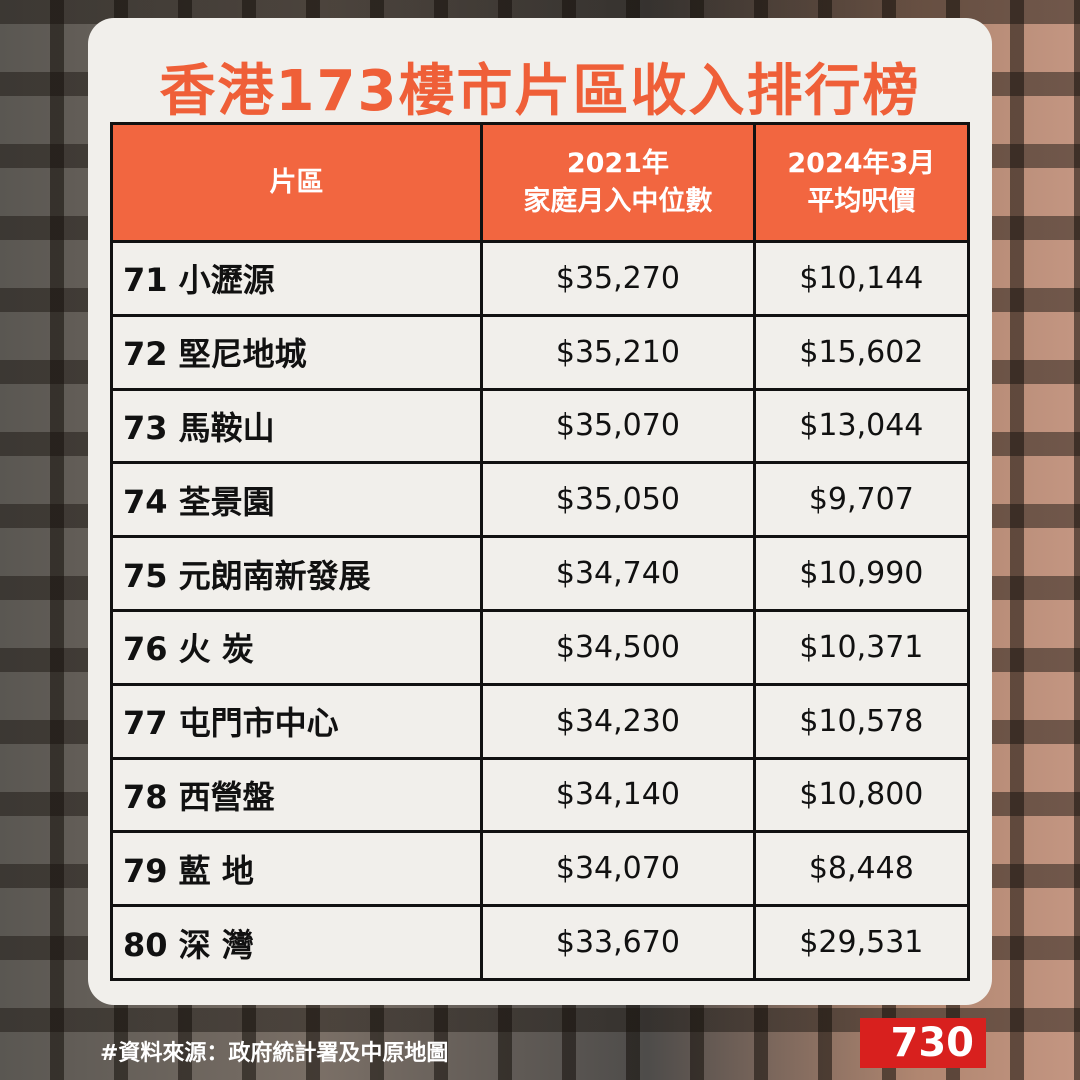  I want to click on table-row: 76 火 炭 $34,500 $10,371, so click(540, 647).